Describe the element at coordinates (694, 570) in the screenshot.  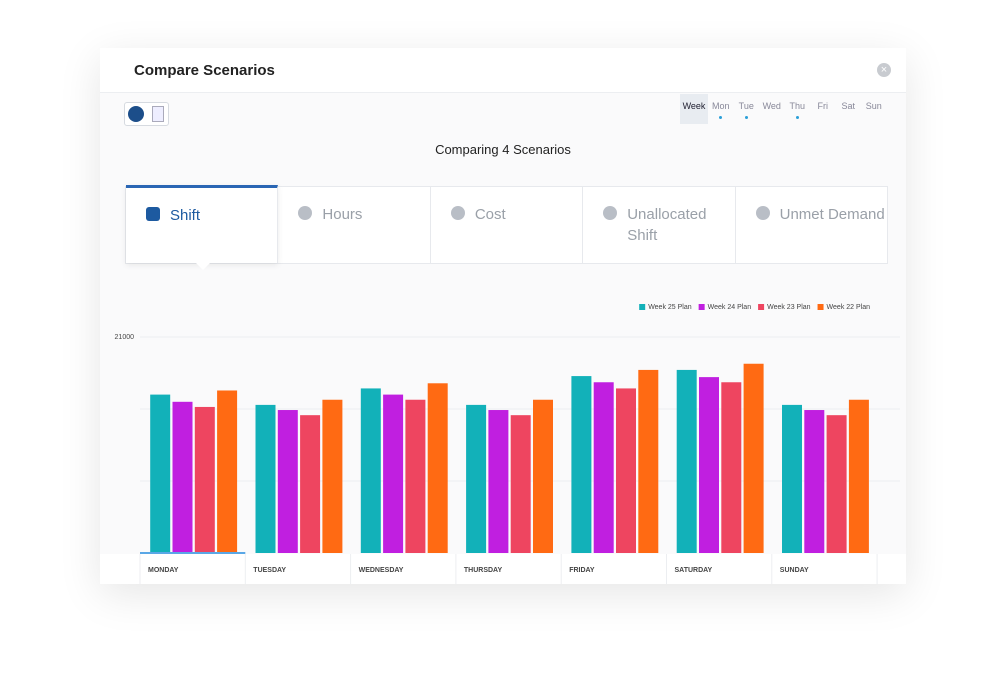
I see `x-tick-label: SATURDAY` at that location.